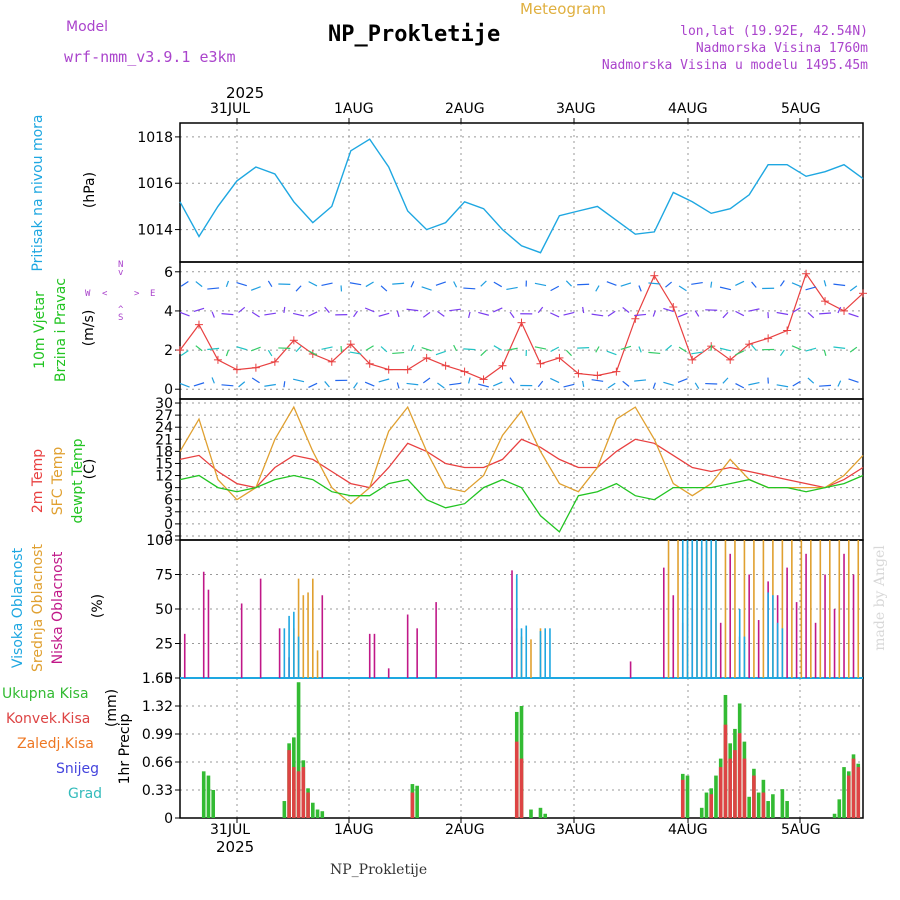  I want to click on compass-arrow-down: v, so click(121, 273).